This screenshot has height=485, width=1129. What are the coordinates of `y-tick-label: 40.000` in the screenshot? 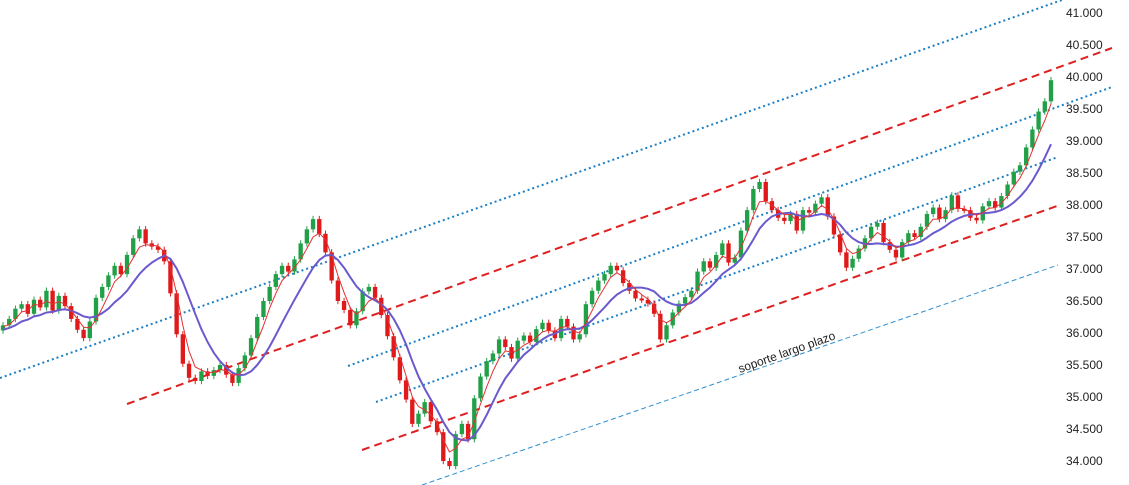 It's located at (1084, 77).